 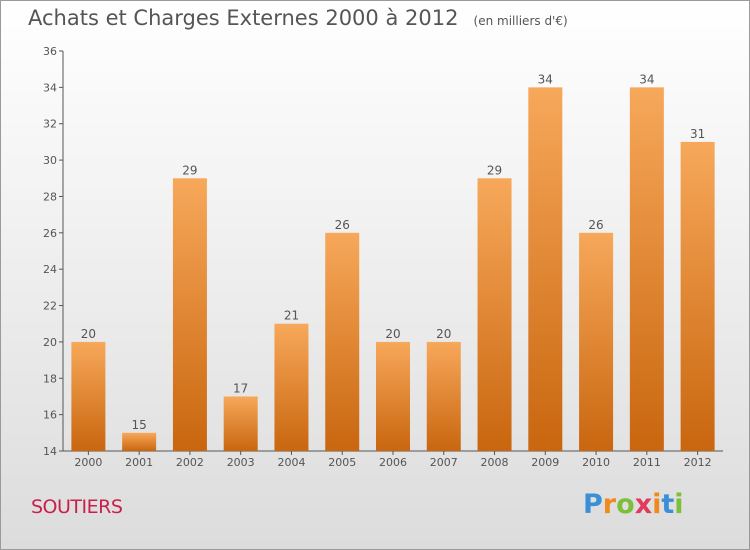 I want to click on y-tick-label: 34, so click(x=50, y=87).